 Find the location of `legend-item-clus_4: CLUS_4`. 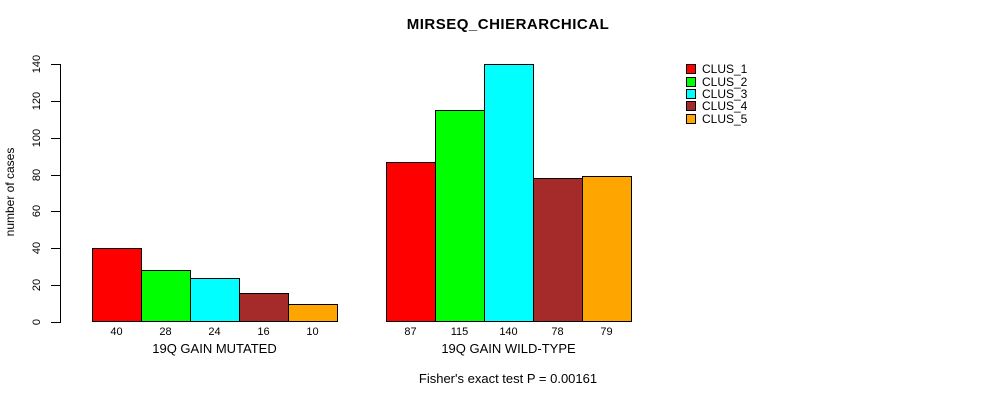

legend-item-clus_4: CLUS_4 is located at coordinates (716, 106).